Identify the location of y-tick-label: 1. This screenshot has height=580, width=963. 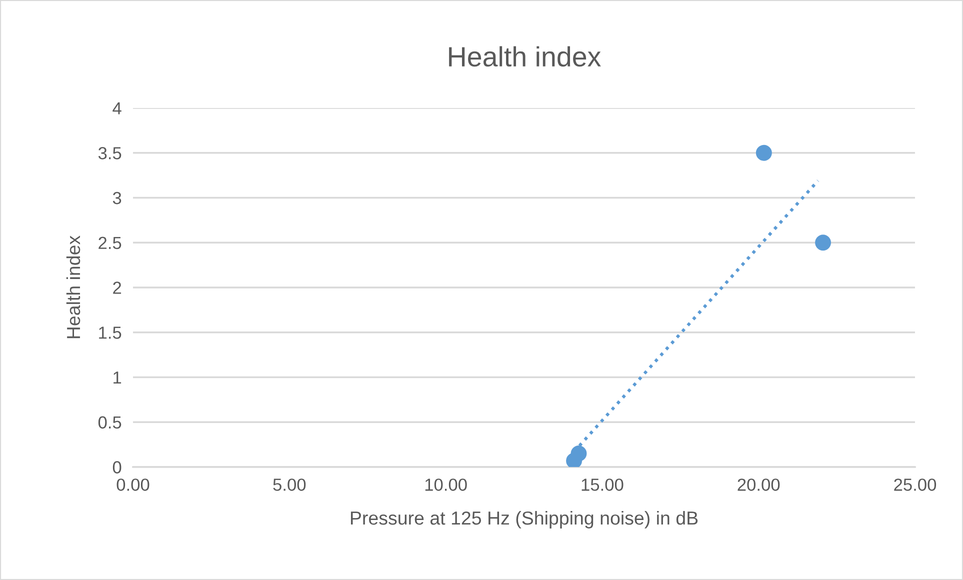
(118, 378).